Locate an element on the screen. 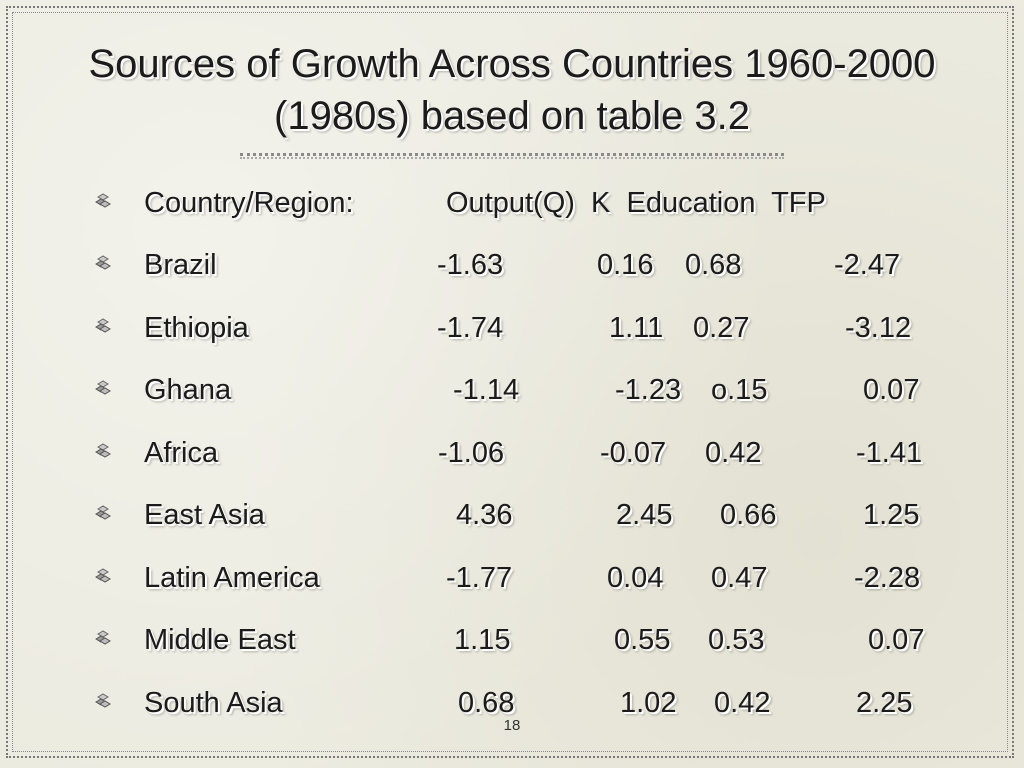 The image size is (1024, 768). header-country: Country/Region: is located at coordinates (249, 203).